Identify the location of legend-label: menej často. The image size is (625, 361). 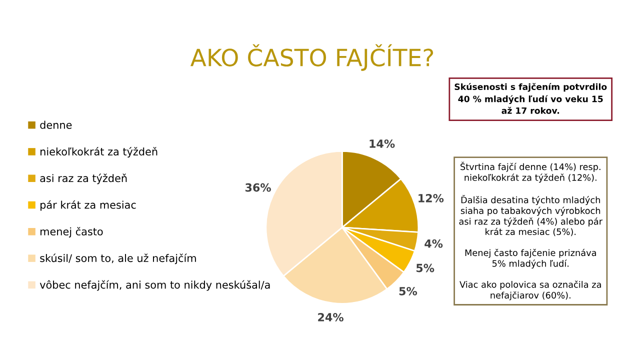
(71, 232).